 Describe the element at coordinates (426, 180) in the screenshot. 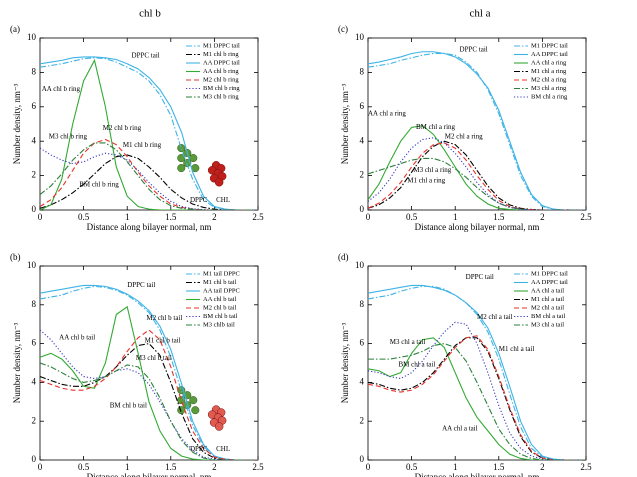

I see `annotation: M1 chl a ring` at that location.